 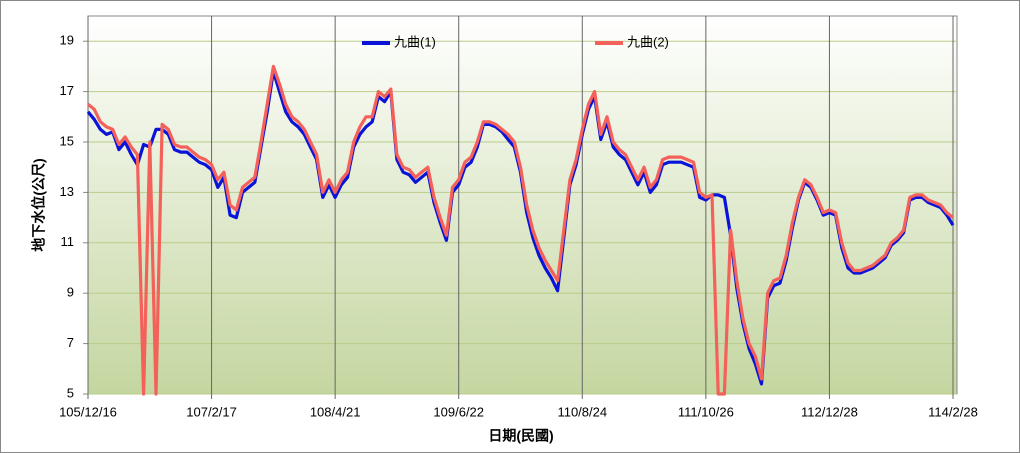 What do you see at coordinates (70, 292) in the screenshot?
I see `y-tick-label: 9` at bounding box center [70, 292].